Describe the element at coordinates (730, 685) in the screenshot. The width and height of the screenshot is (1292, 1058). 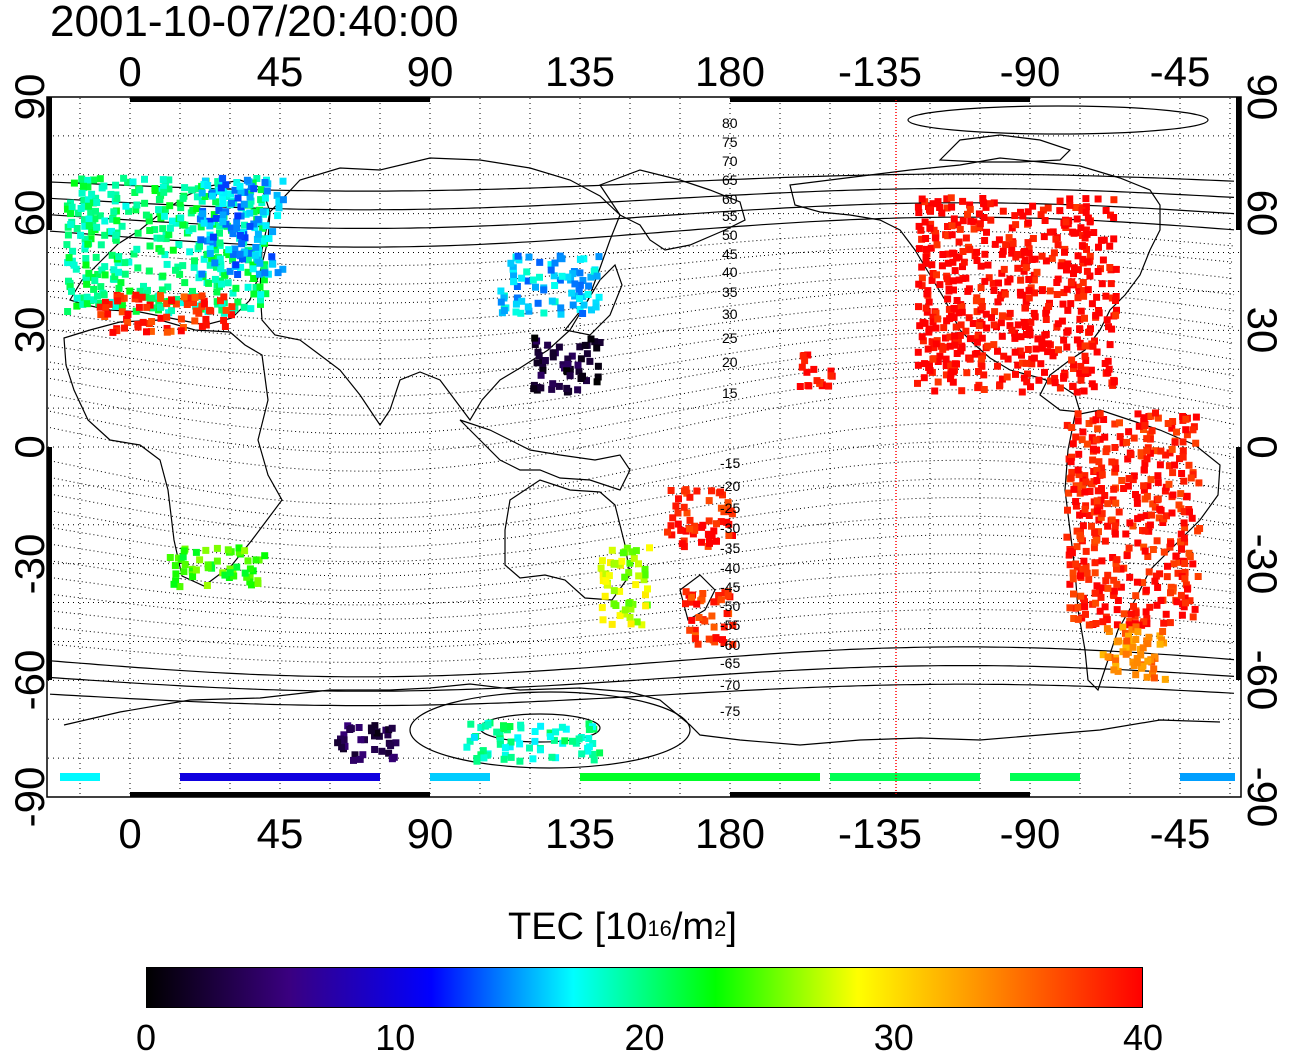
I see `contour-label: -70` at that location.